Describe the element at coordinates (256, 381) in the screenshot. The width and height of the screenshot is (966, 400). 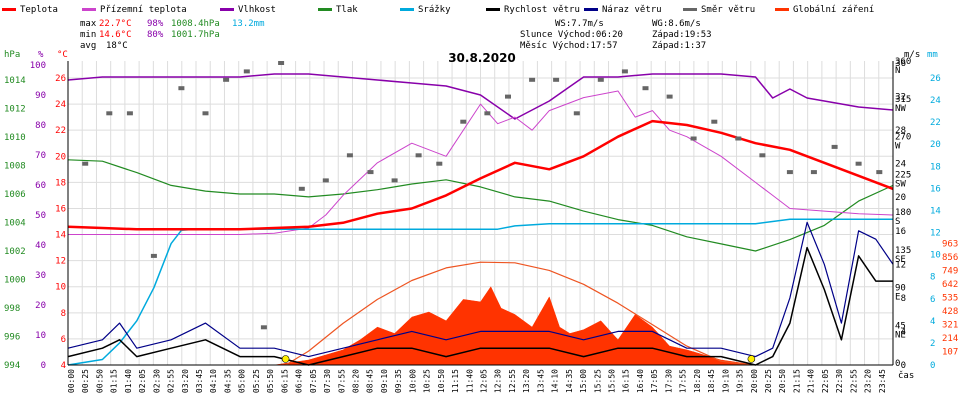
I see `tick-time: 05:25` at that location.